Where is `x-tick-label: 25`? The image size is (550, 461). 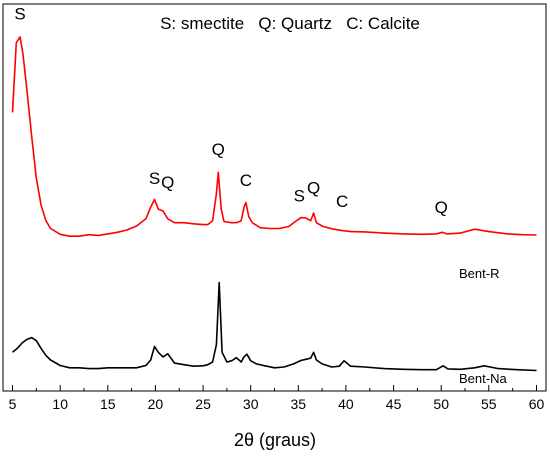 x-tick-label: 25 is located at coordinates (203, 404).